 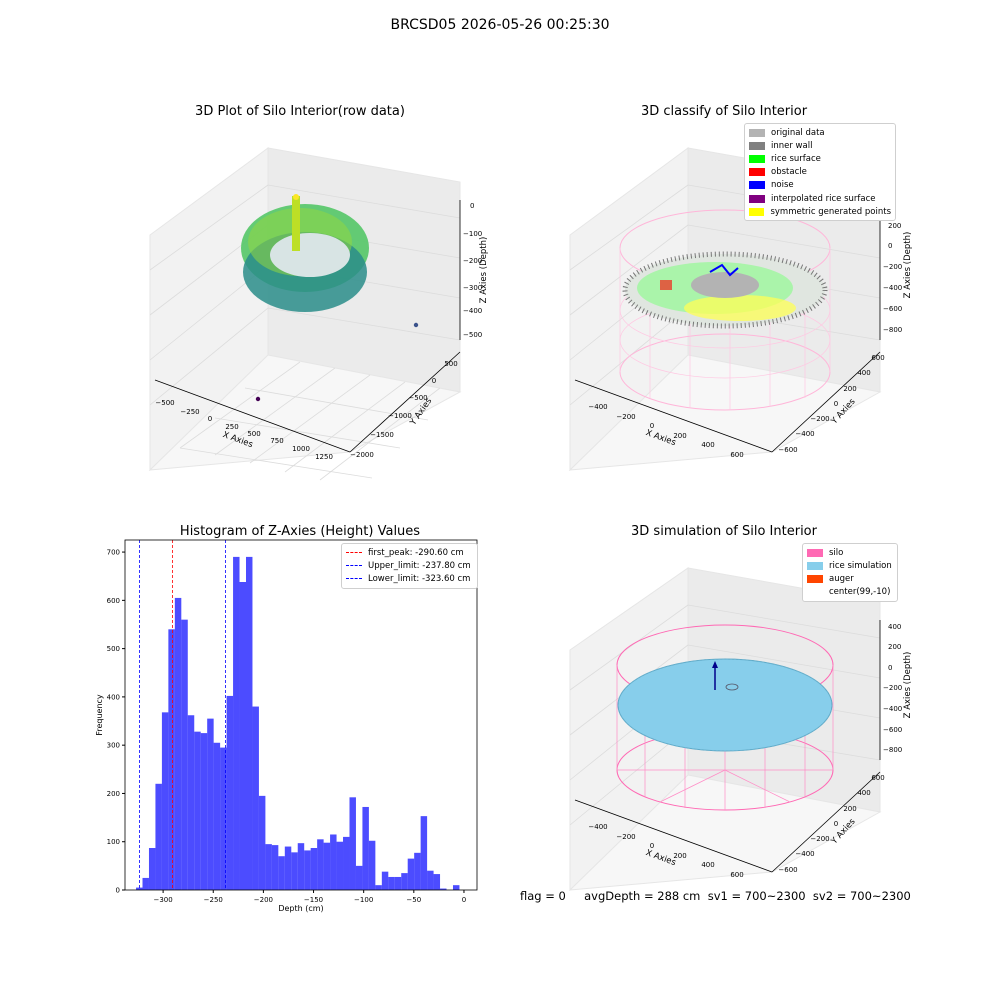 I want to click on raw-y-tick: −1000, so click(x=400, y=416).